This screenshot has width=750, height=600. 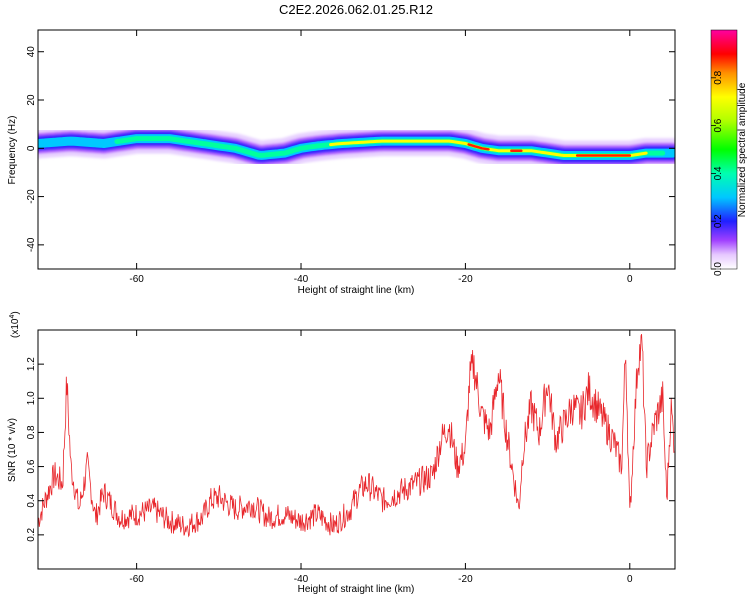 I want to click on snr-ytick-label: 1.0, so click(x=31, y=398).